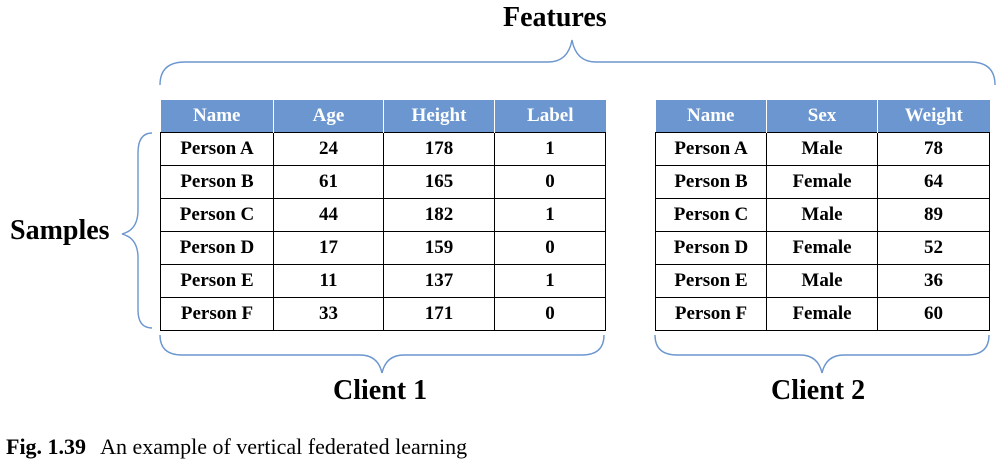 The width and height of the screenshot is (1005, 465). I want to click on table-cell: 44, so click(328, 215).